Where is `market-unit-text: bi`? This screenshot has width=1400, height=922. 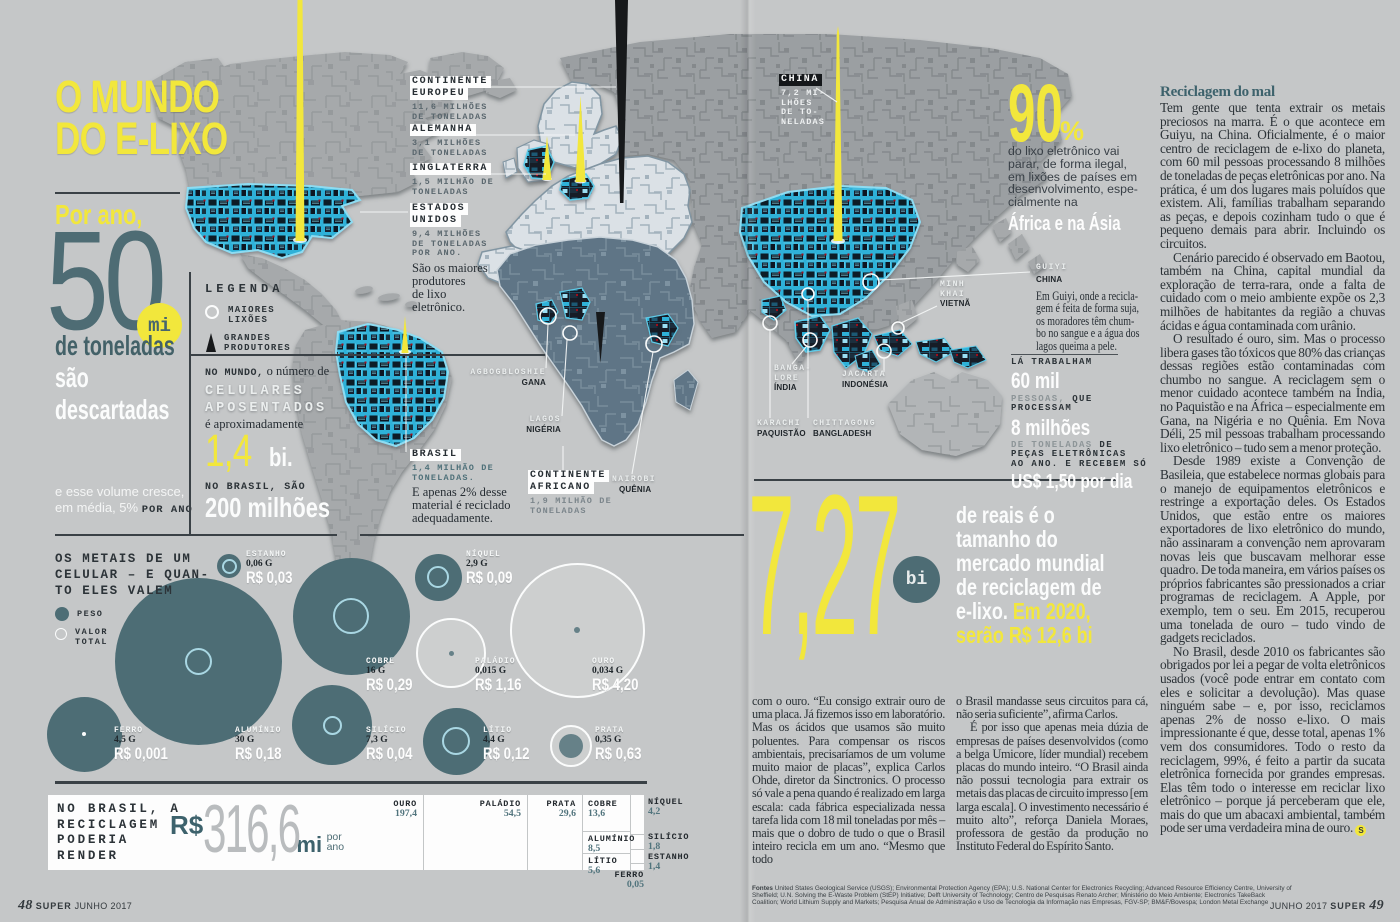 market-unit-text: bi is located at coordinates (916, 579).